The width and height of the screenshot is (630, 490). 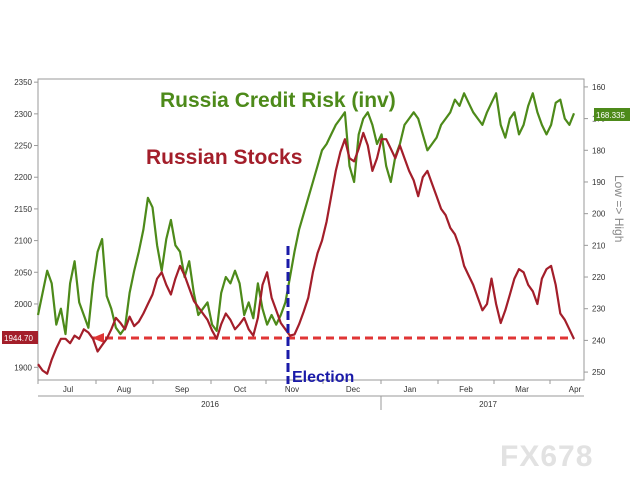 What do you see at coordinates (599, 277) in the screenshot?
I see `right-tick-label: 220` at bounding box center [599, 277].